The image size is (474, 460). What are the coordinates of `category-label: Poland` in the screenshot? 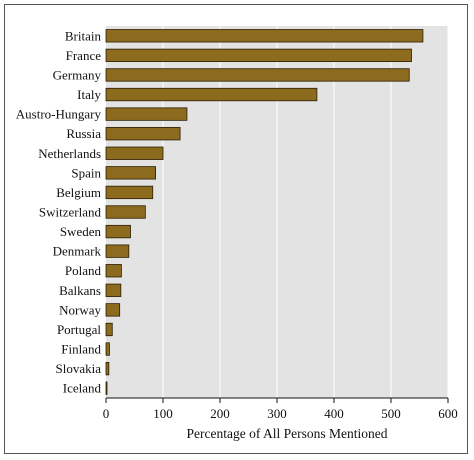 It's located at (83, 270).